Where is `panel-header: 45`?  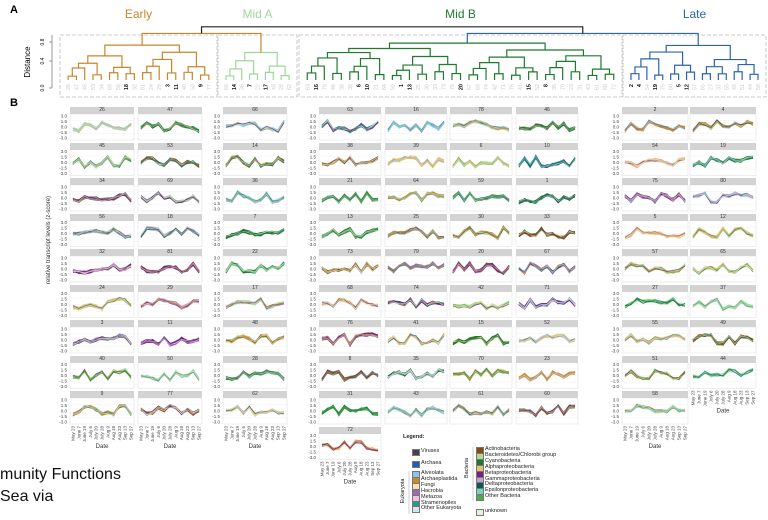
panel-header: 45 is located at coordinates (102, 146).